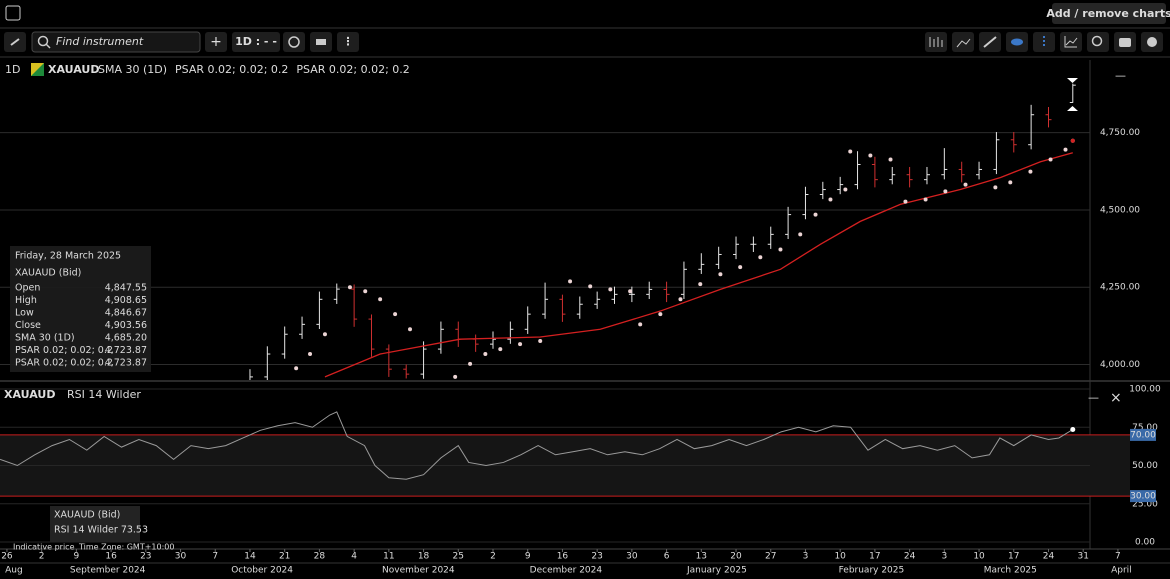 The height and width of the screenshot is (579, 1170). What do you see at coordinates (77, 557) in the screenshot?
I see `x-tick-label: 9` at bounding box center [77, 557].